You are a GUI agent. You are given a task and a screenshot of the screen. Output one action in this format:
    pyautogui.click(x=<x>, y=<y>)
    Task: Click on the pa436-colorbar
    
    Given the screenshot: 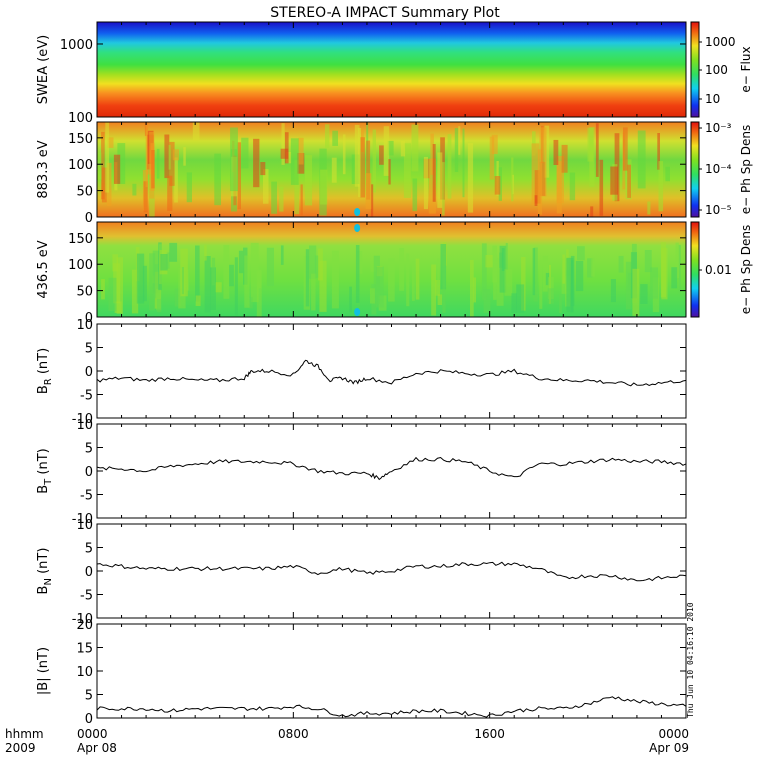 What is the action you would take?
    pyautogui.click(x=695, y=269)
    